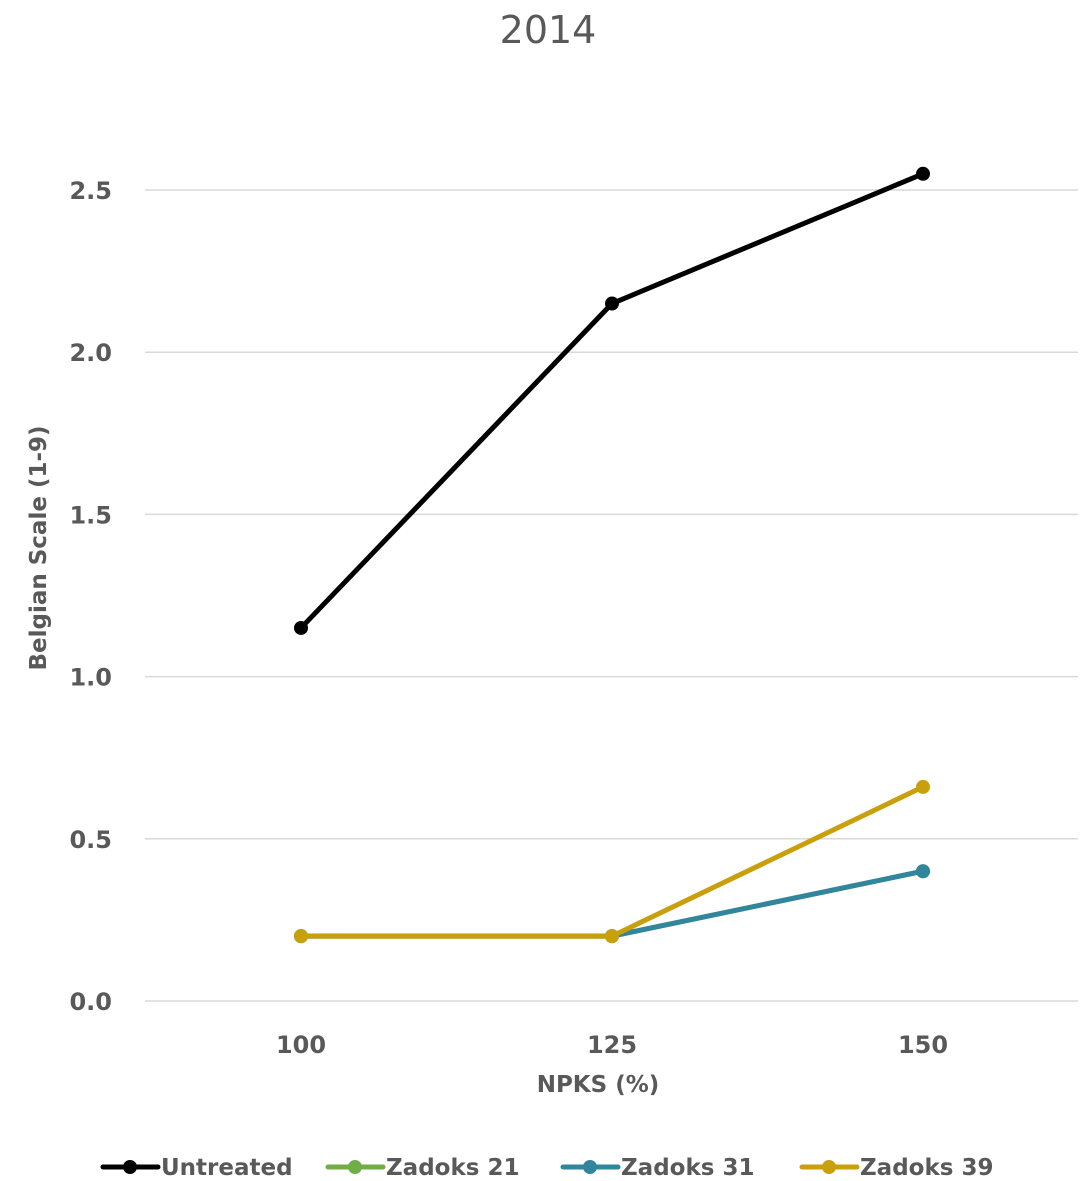  I want to click on x-tick-label: 100, so click(301, 1045).